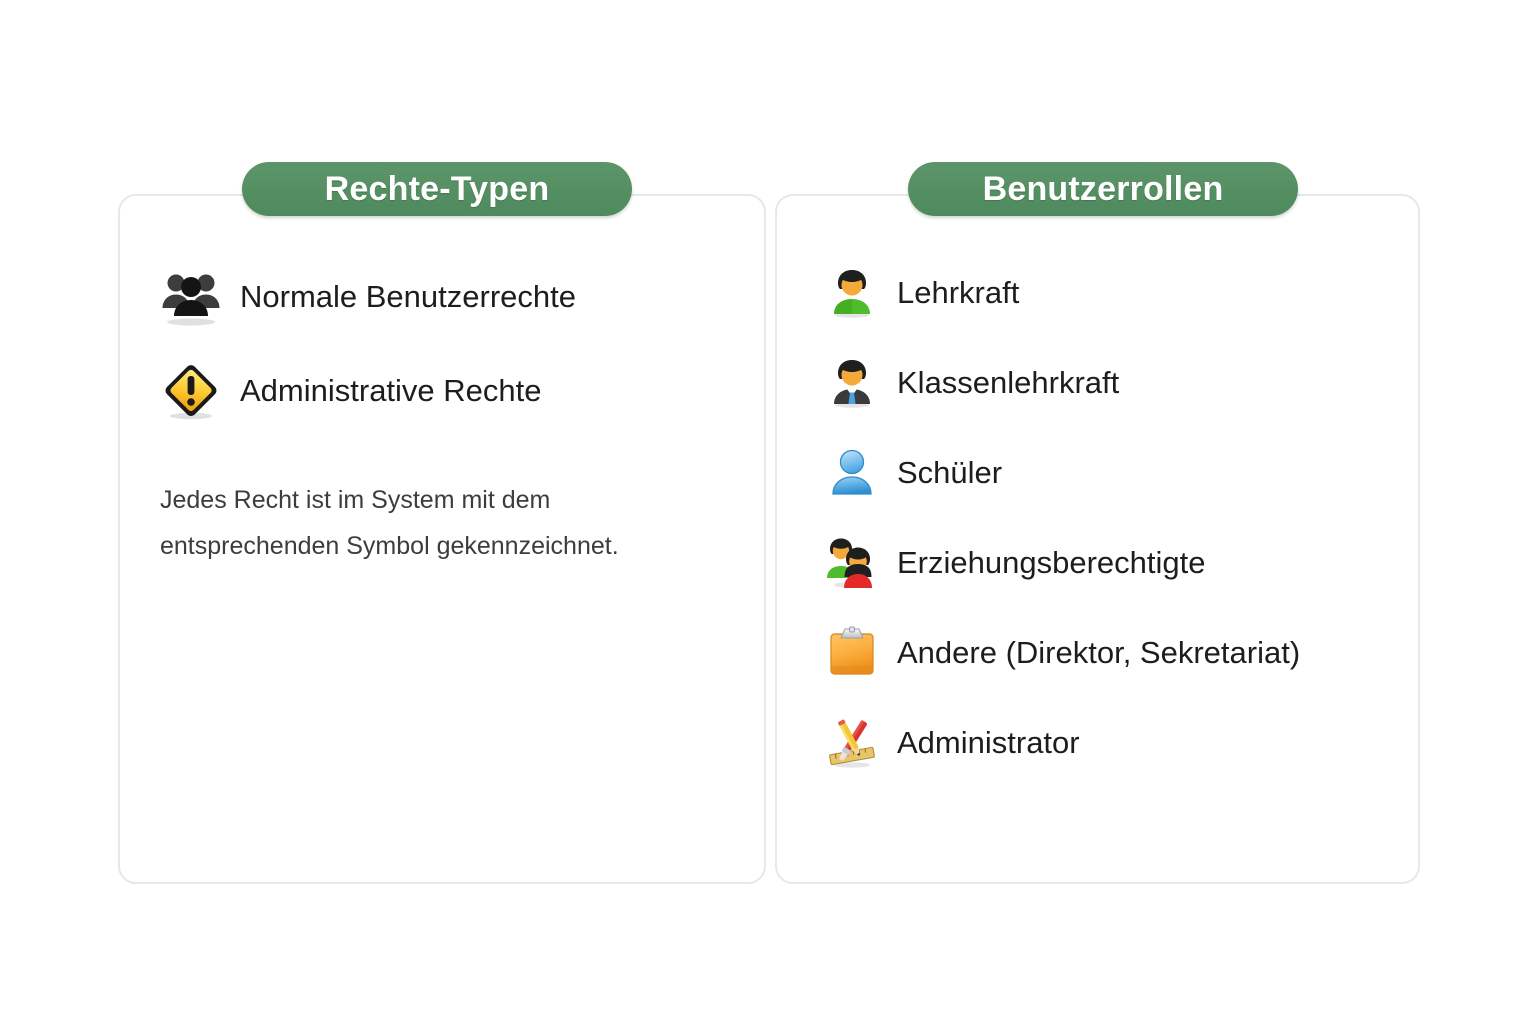 Image resolution: width=1536 pixels, height=1024 pixels. I want to click on list-item-label: Normale Benutzerrechte, so click(408, 296).